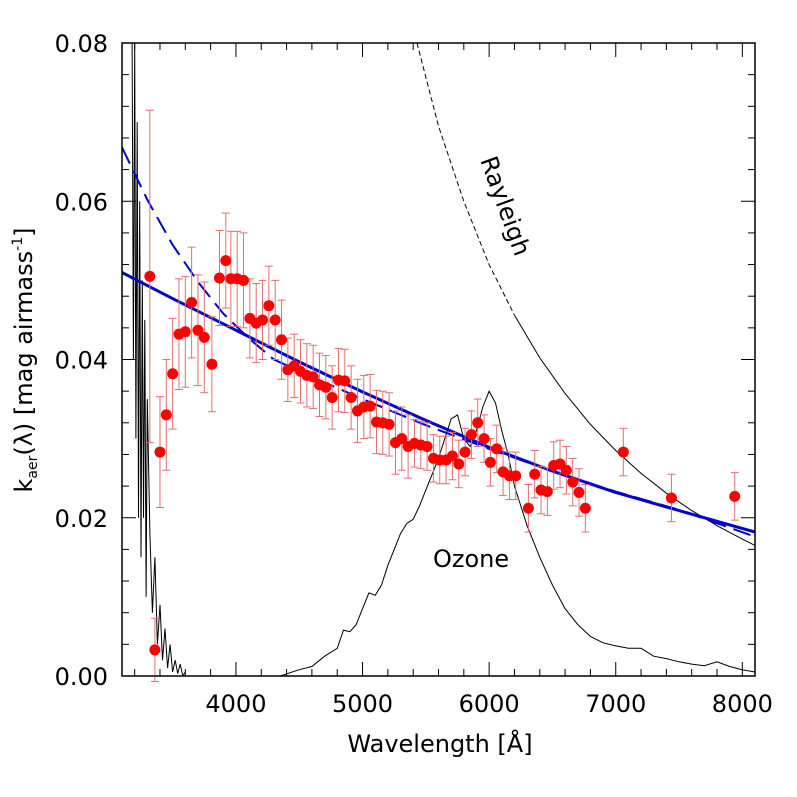 The image size is (797, 797). Describe the element at coordinates (24, 486) in the screenshot. I see `y-axis-title-symbol: k` at that location.